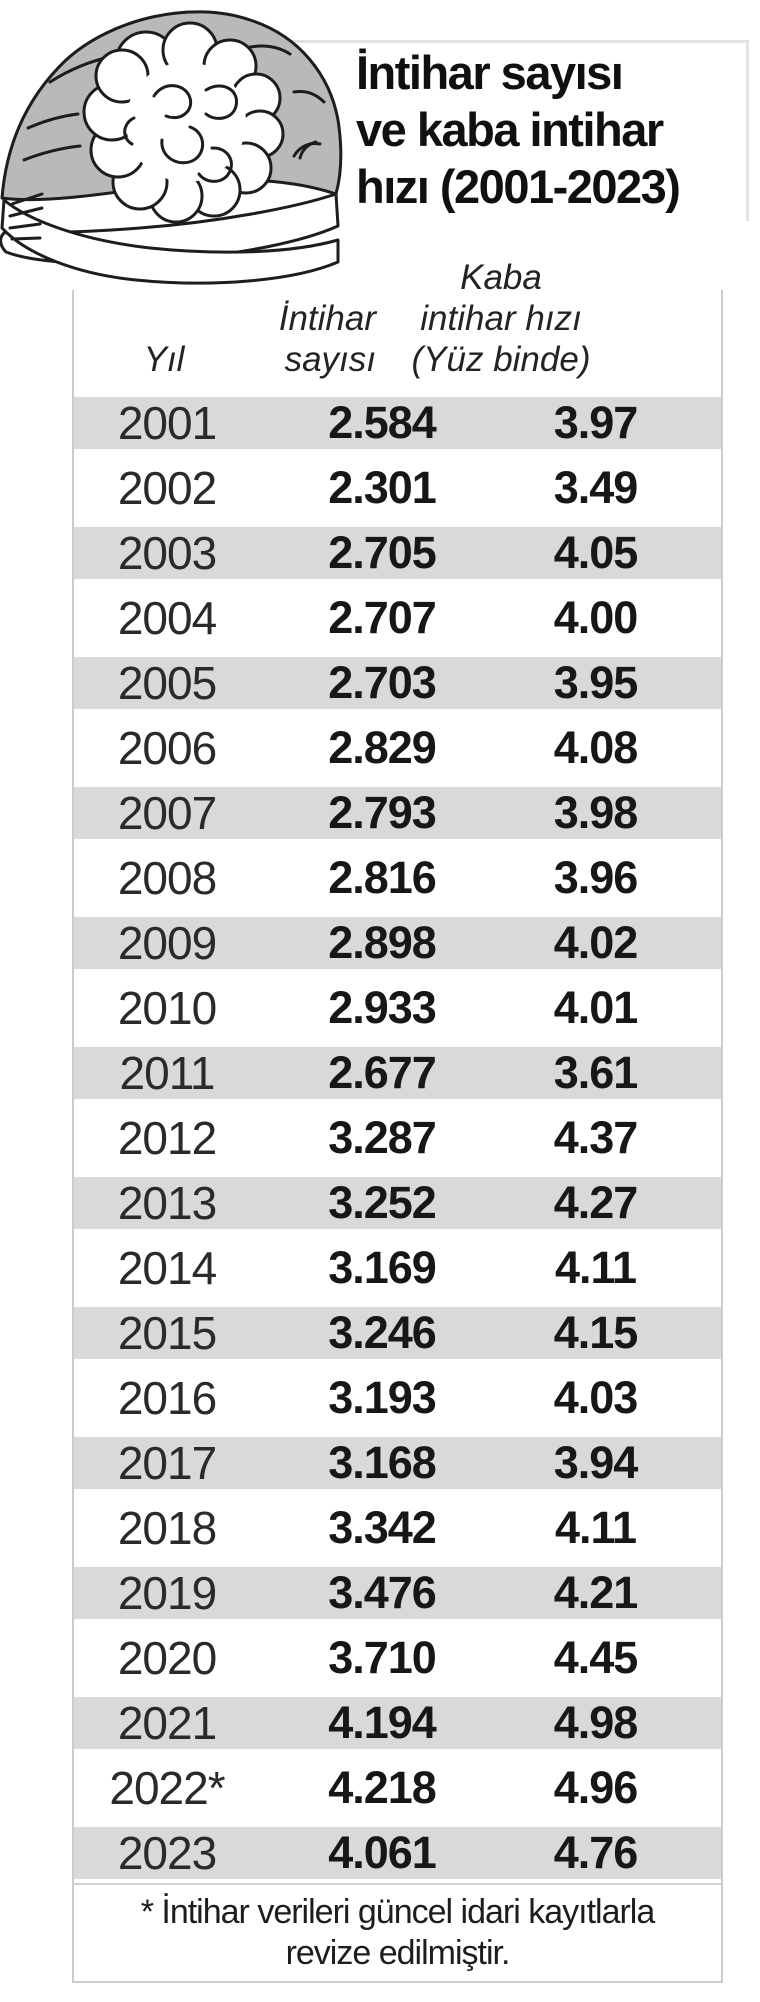  Describe the element at coordinates (167, 1657) in the screenshot. I see `year-cell: 2020` at that location.